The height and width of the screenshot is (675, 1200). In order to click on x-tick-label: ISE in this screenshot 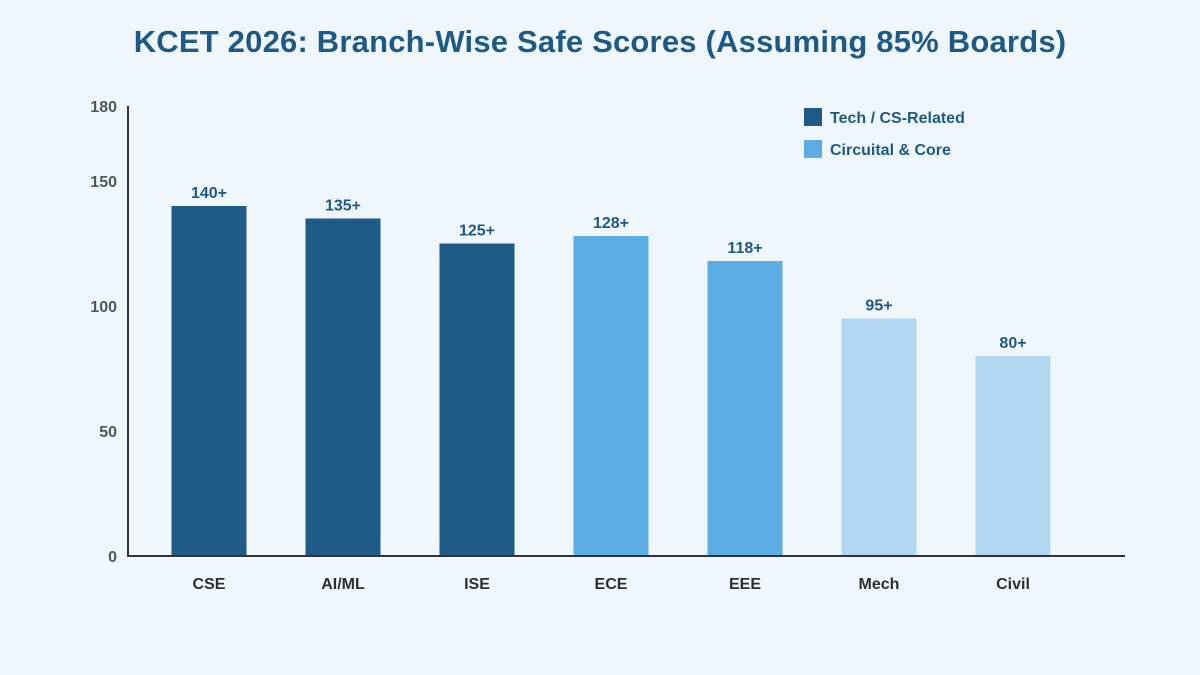, I will do `click(477, 584)`.